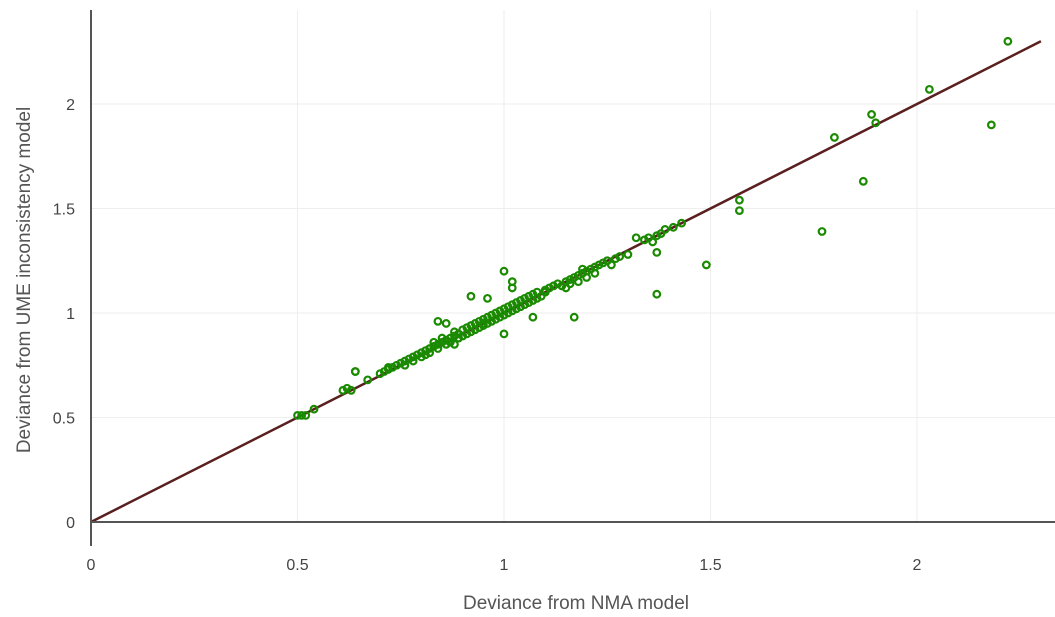 This screenshot has height=617, width=1055. What do you see at coordinates (70, 105) in the screenshot?
I see `y-tick-label: 2` at bounding box center [70, 105].